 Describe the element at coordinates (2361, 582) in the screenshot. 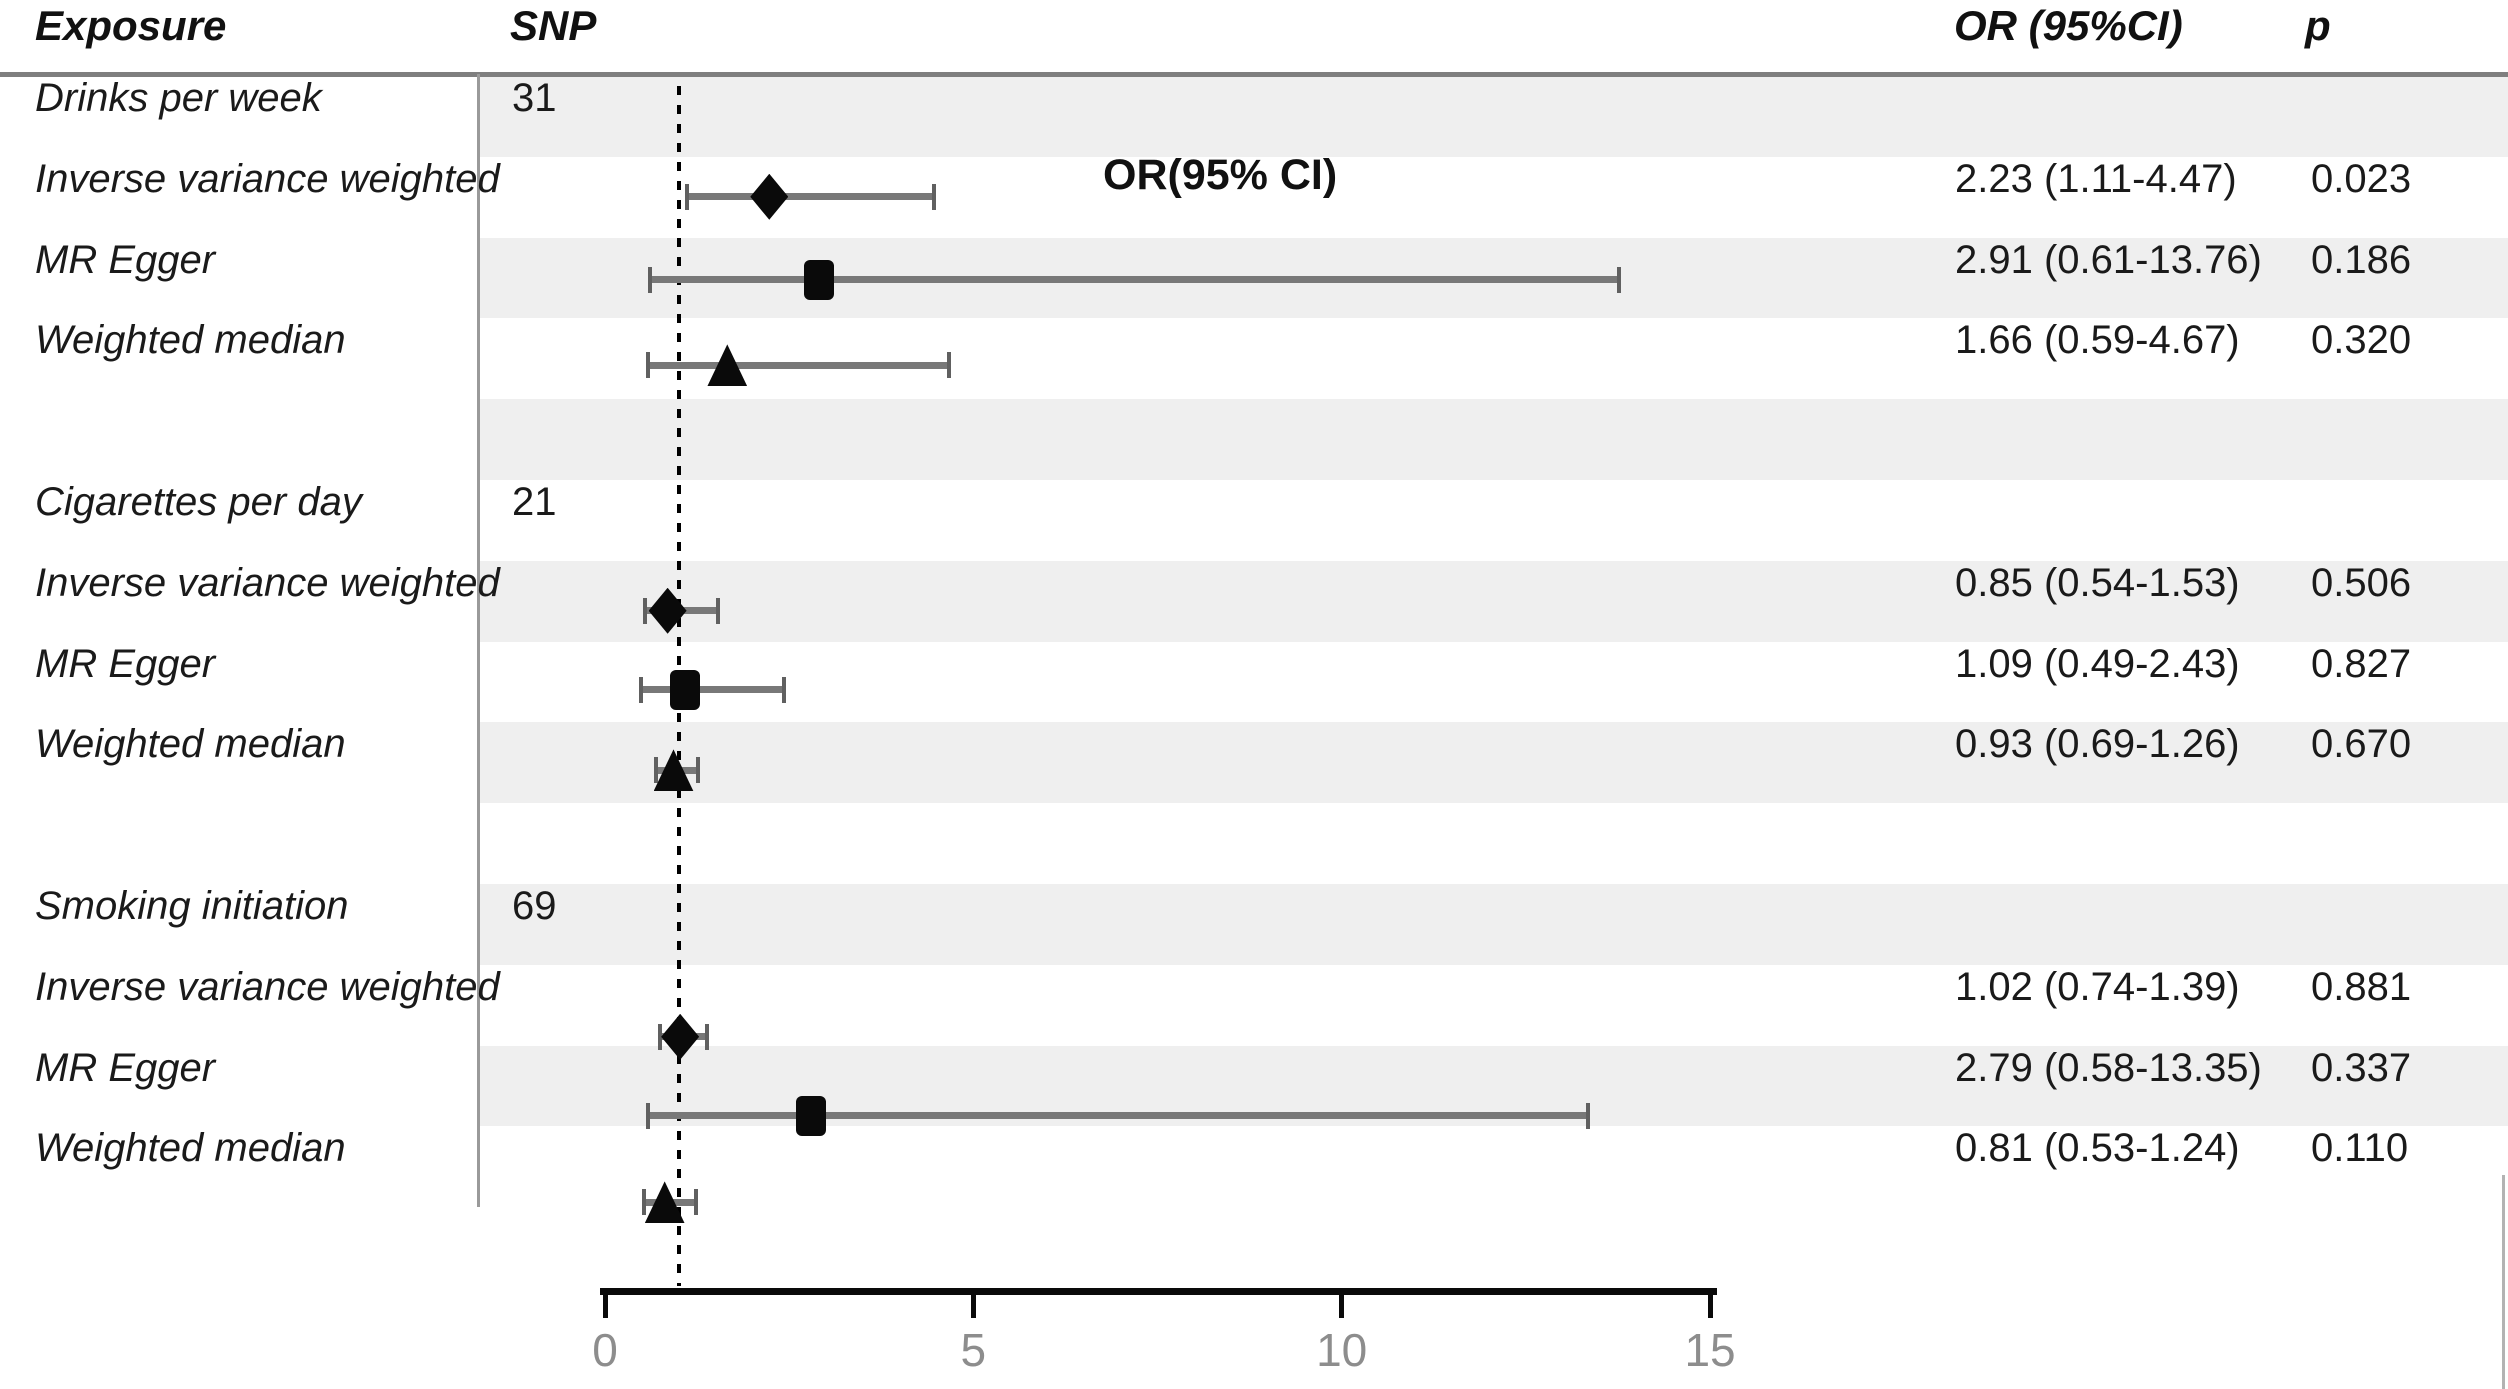

I see `p-value: 0.506` at that location.